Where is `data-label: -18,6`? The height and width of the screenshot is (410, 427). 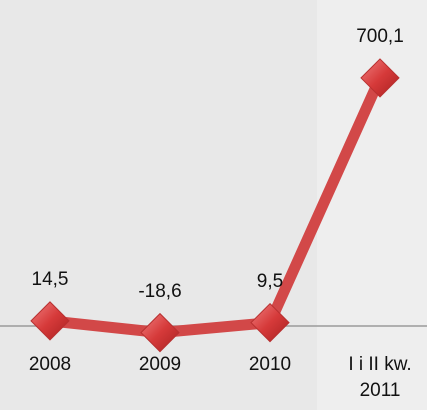
data-label: -18,6 is located at coordinates (160, 291).